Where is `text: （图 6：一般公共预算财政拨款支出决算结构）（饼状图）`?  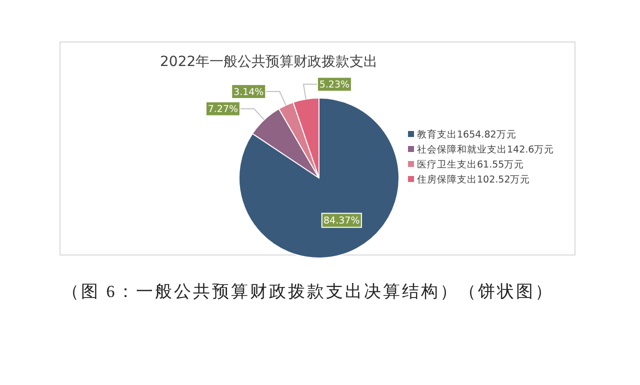 text: （图 6：一般公共预算财政拨款支出决算结构）（饼状图） is located at coordinates (308, 291).